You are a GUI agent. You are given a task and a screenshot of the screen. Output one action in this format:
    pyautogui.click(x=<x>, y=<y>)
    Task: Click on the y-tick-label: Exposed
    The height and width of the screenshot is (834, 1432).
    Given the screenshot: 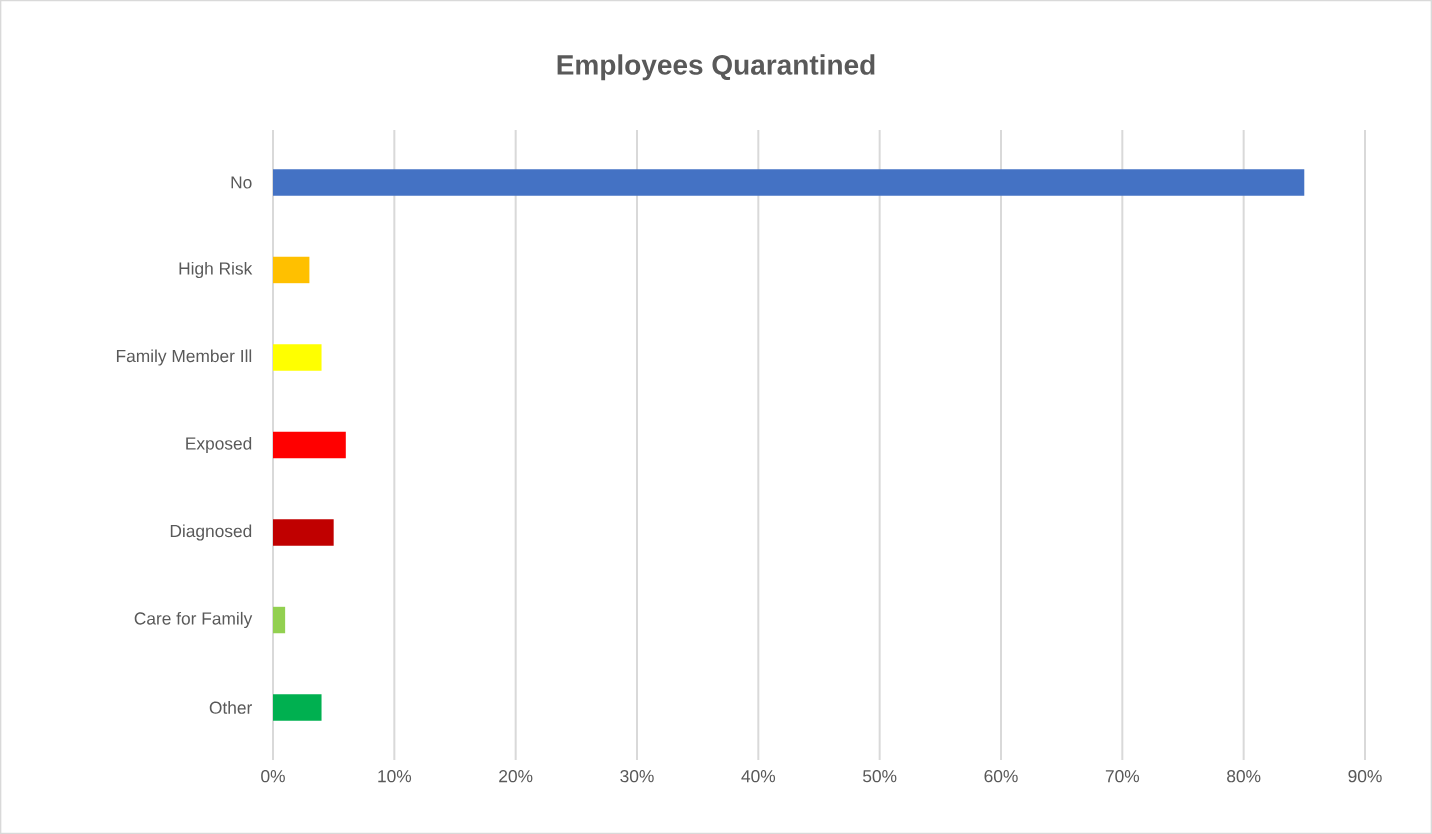 What is the action you would take?
    pyautogui.click(x=219, y=445)
    